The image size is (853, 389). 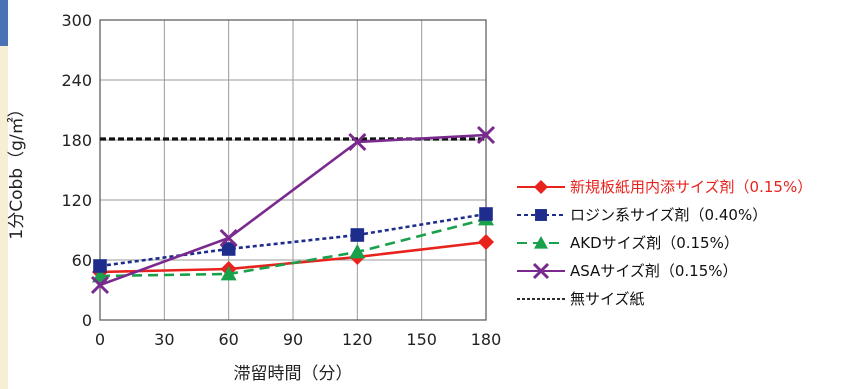 What do you see at coordinates (421, 339) in the screenshot?
I see `x-tick-label: 150` at bounding box center [421, 339].